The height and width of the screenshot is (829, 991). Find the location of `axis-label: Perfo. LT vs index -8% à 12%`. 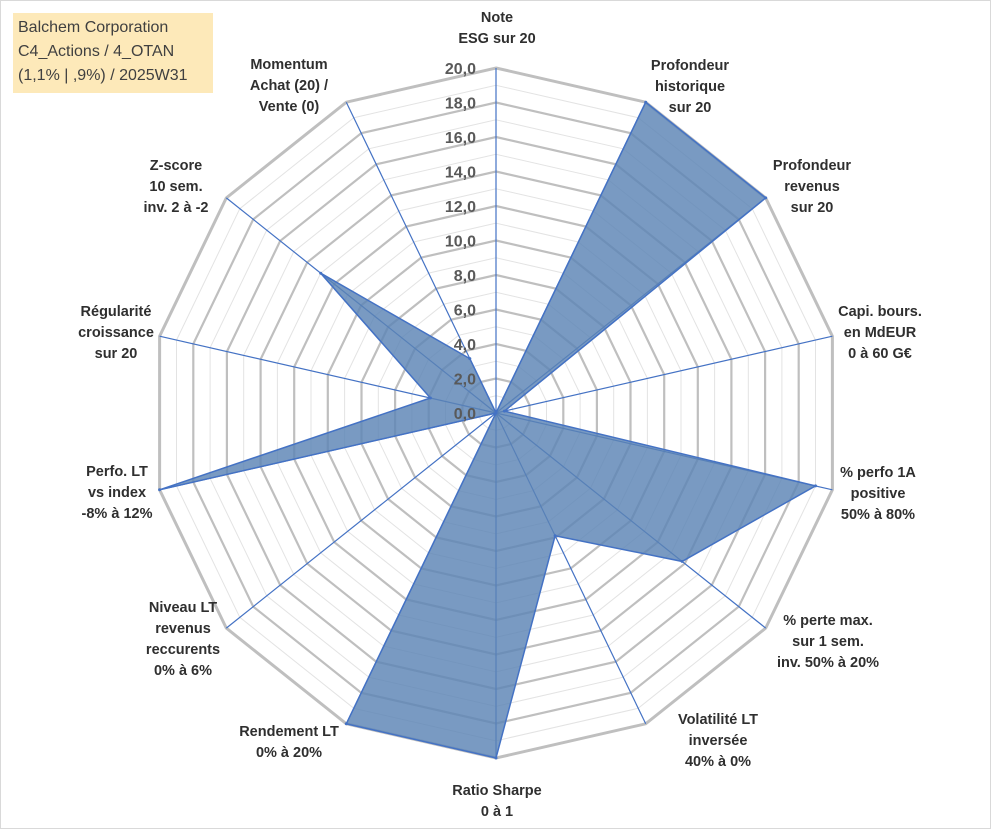

axis-label: Perfo. LT vs index -8% à 12% is located at coordinates (117, 493).